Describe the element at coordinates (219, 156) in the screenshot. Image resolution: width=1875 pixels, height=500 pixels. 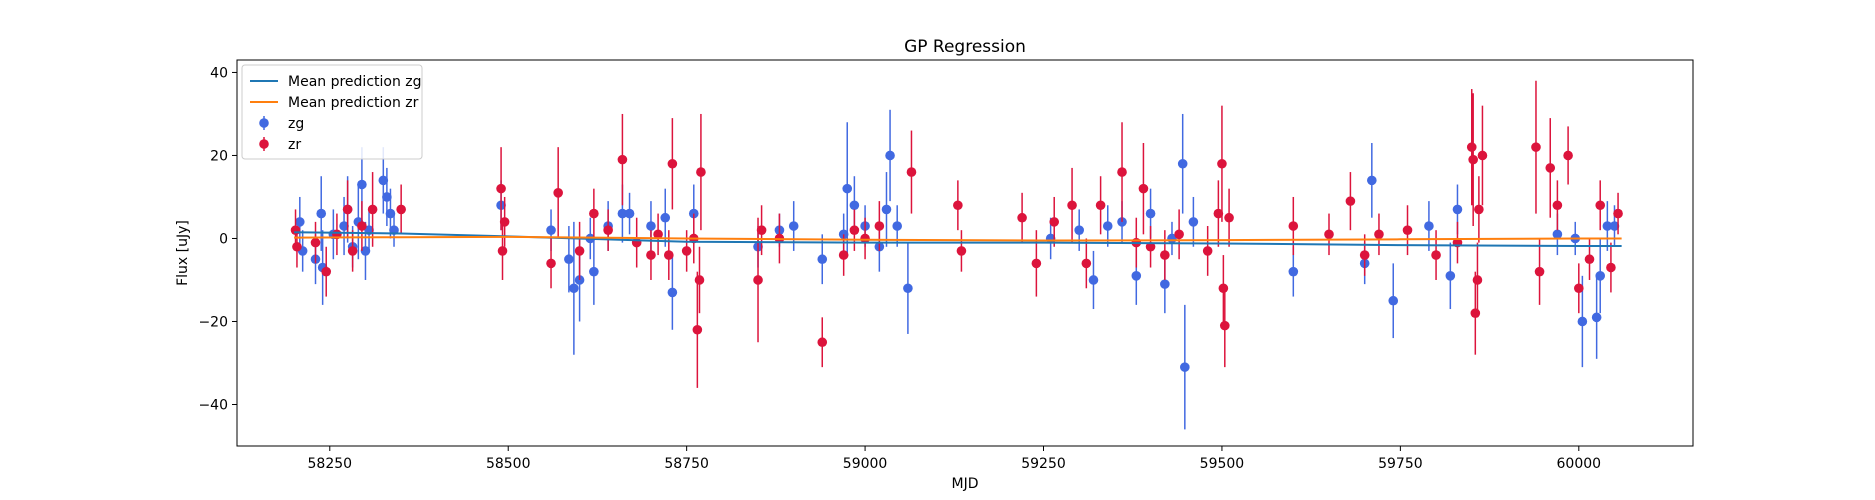
I see `y-tick-label: 20` at that location.